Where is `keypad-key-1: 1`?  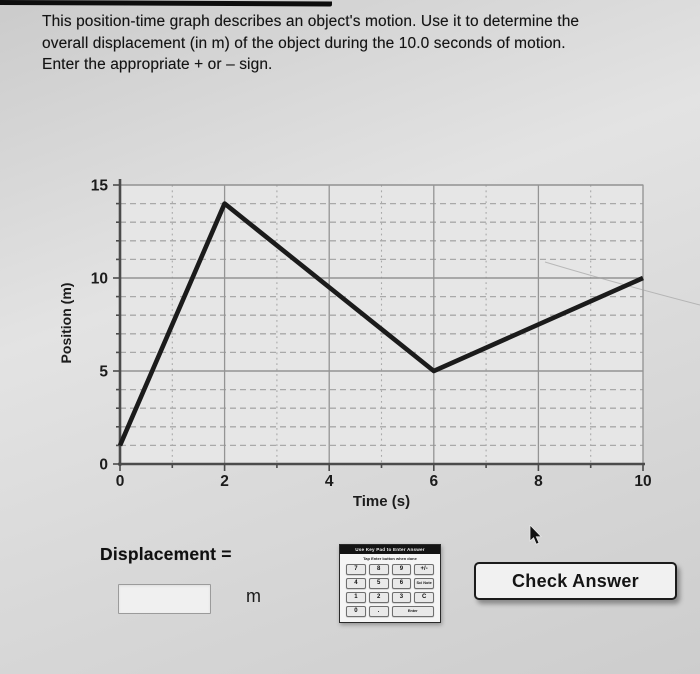
keypad-key-1: 1 is located at coordinates (356, 597).